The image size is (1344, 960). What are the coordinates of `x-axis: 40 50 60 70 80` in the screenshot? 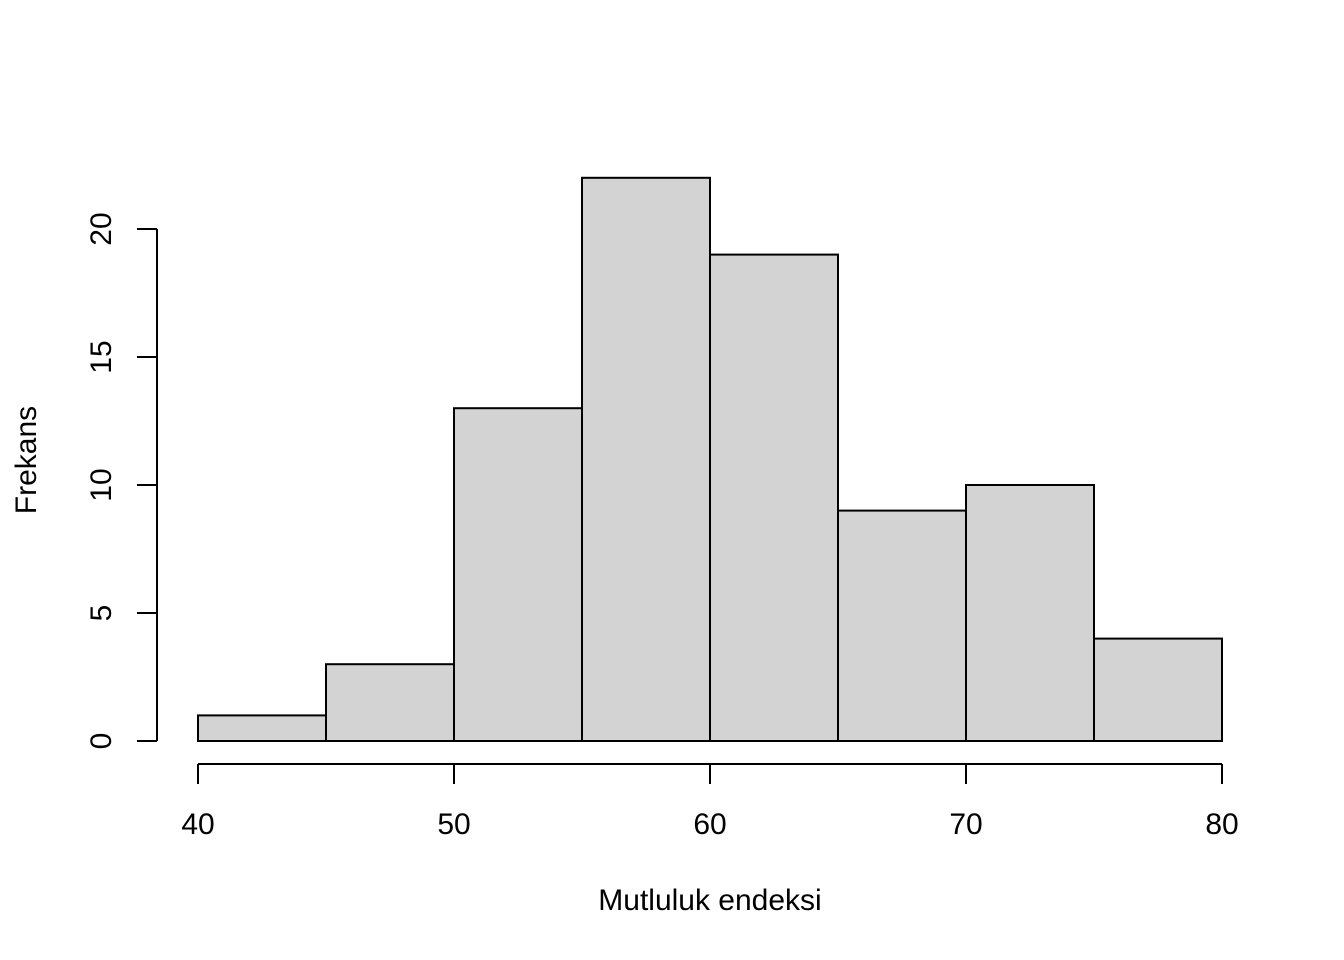 It's located at (710, 802).